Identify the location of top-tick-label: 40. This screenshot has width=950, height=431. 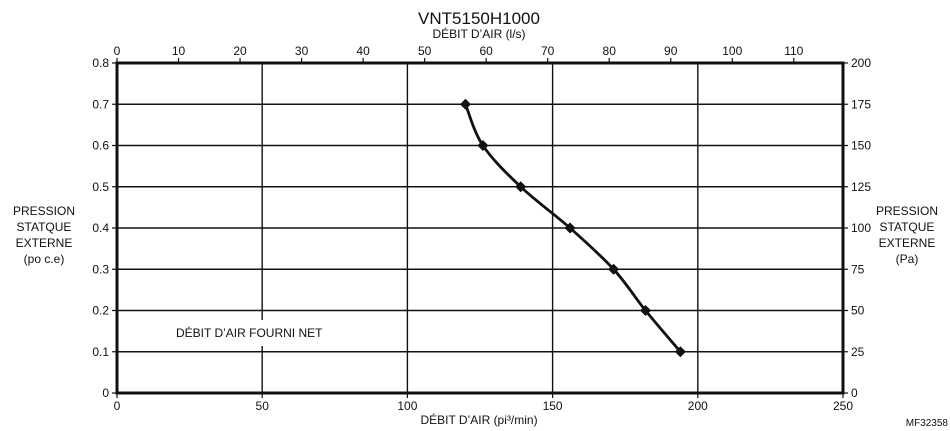
(363, 51).